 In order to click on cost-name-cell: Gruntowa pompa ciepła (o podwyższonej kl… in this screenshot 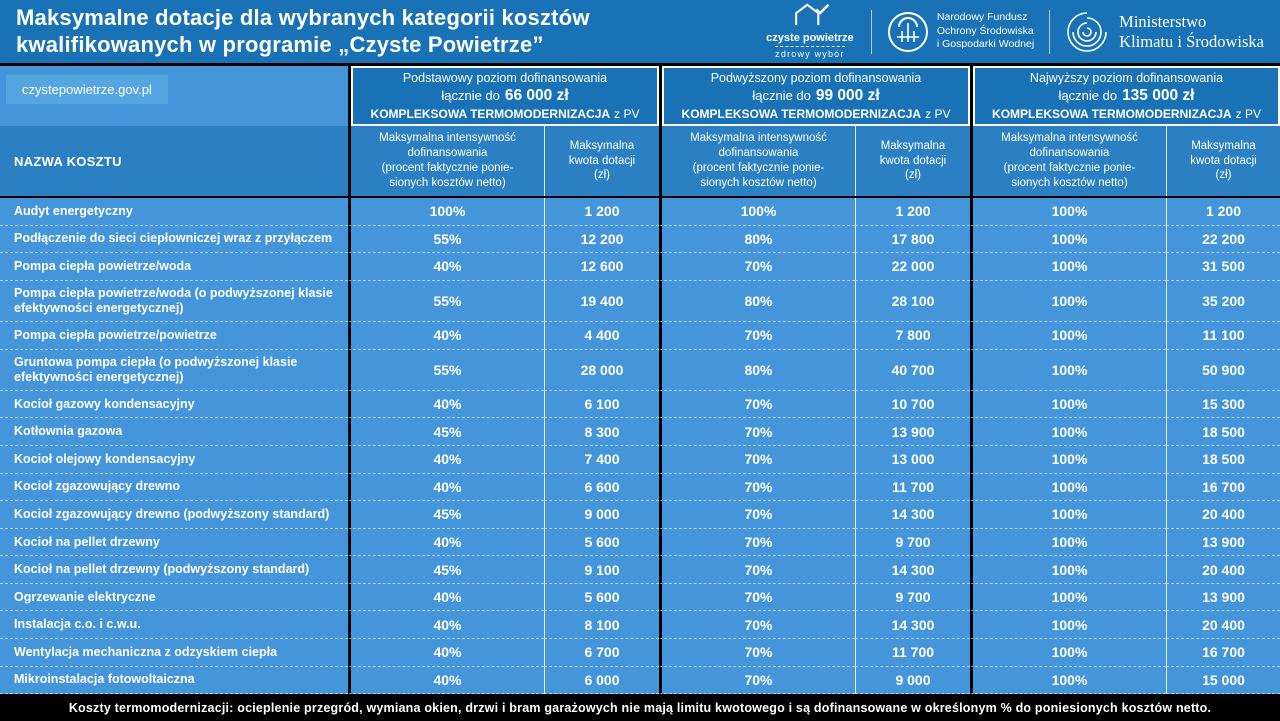, I will do `click(174, 370)`.